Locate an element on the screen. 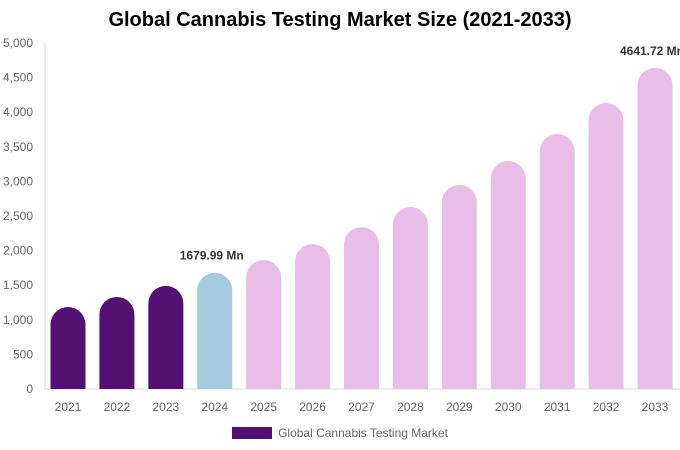 The image size is (680, 450). legend-swatch is located at coordinates (252, 433).